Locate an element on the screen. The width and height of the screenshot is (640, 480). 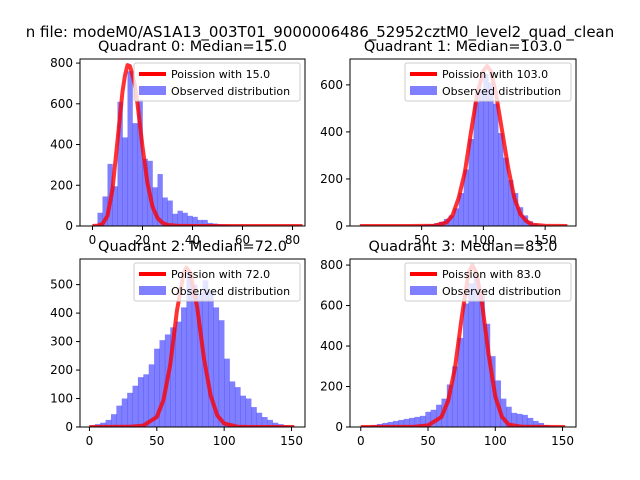
x-tick-label: 80 is located at coordinates (292, 240).